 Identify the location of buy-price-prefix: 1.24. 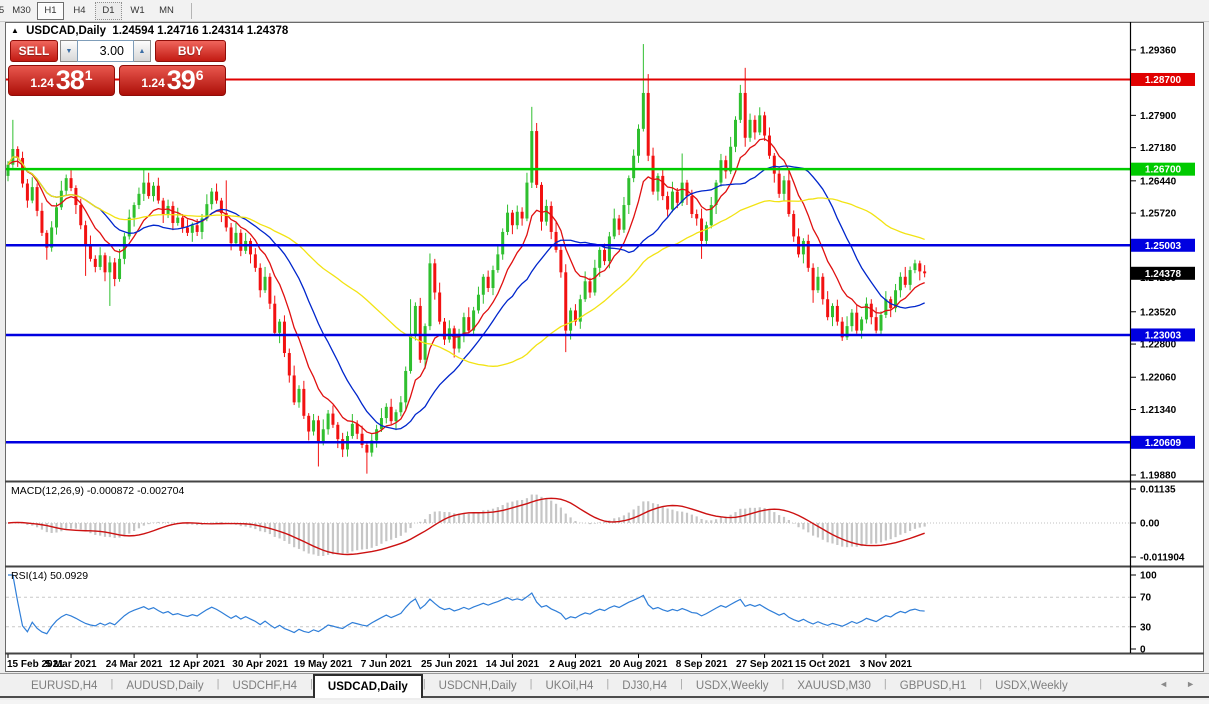
(153, 83).